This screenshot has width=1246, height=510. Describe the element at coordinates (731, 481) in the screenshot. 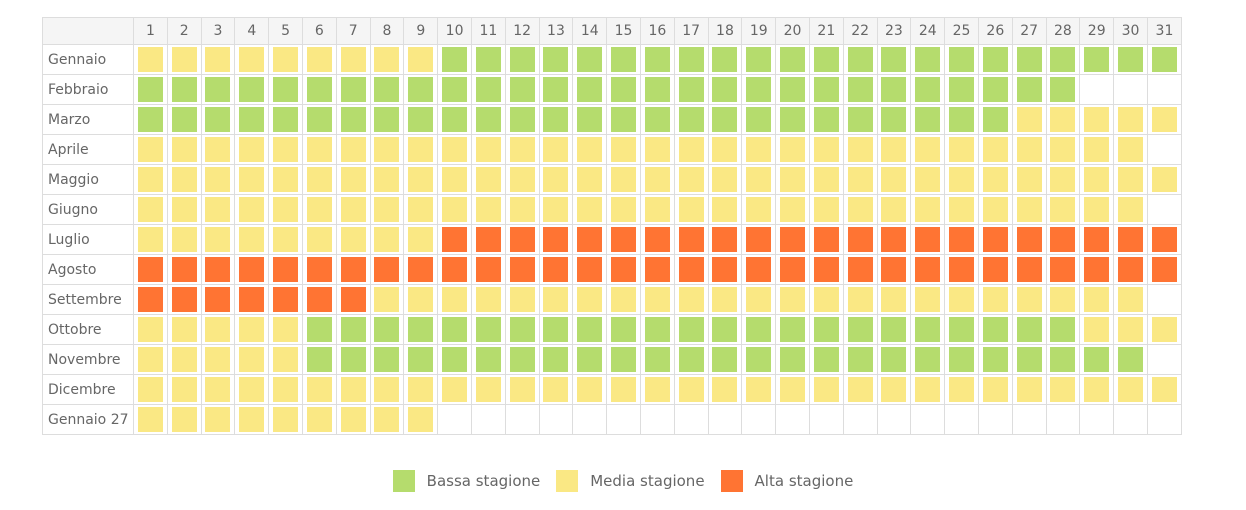

I see `legend-swatch` at that location.